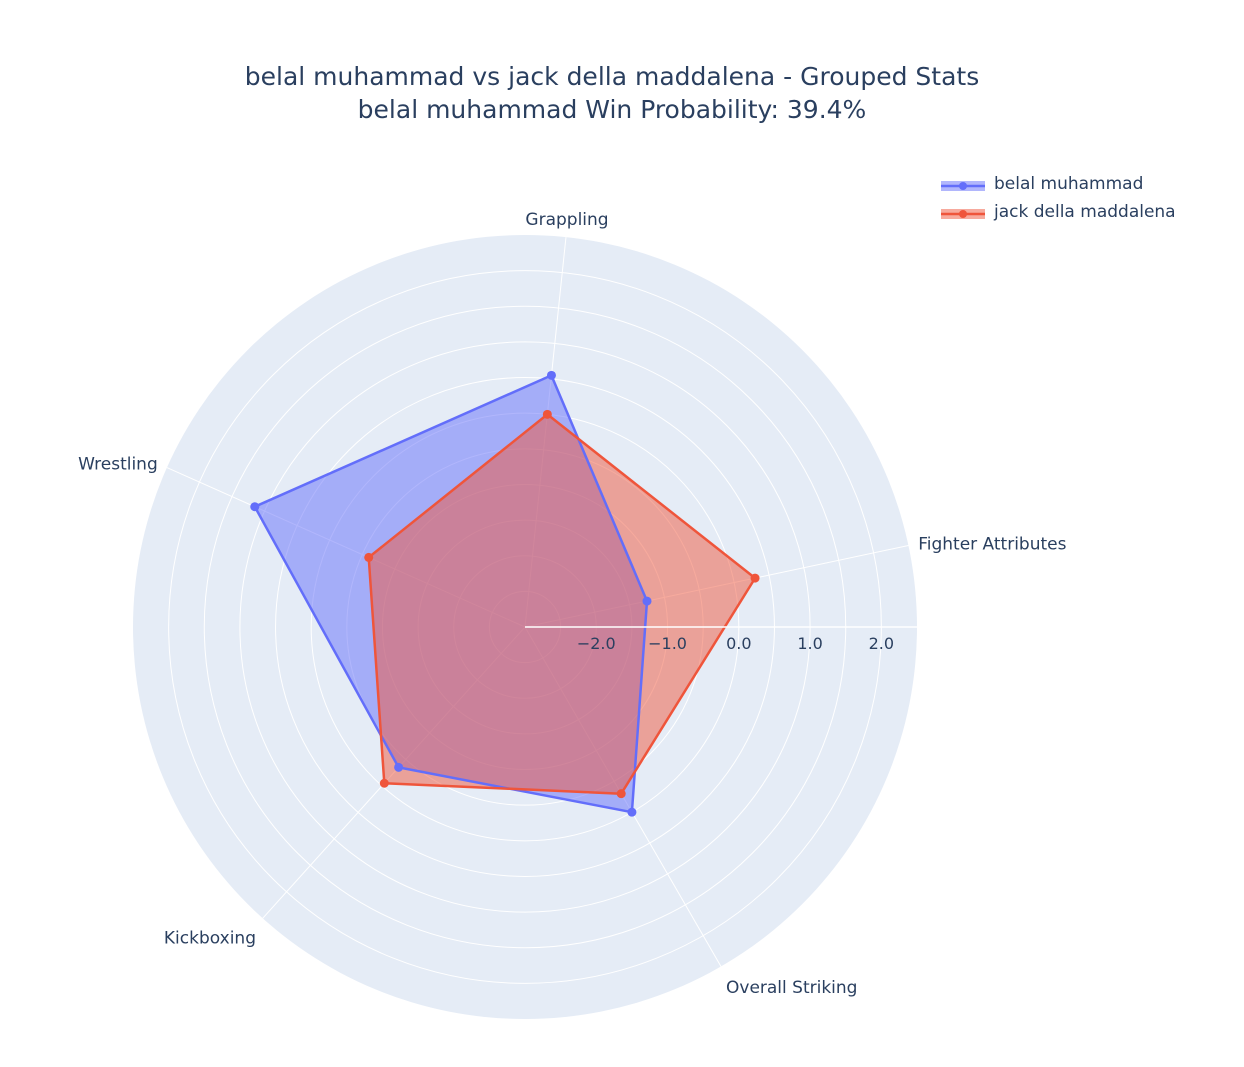 This screenshot has width=1244, height=1067. I want to click on radial-tick-label-0: −2.0, so click(596, 643).